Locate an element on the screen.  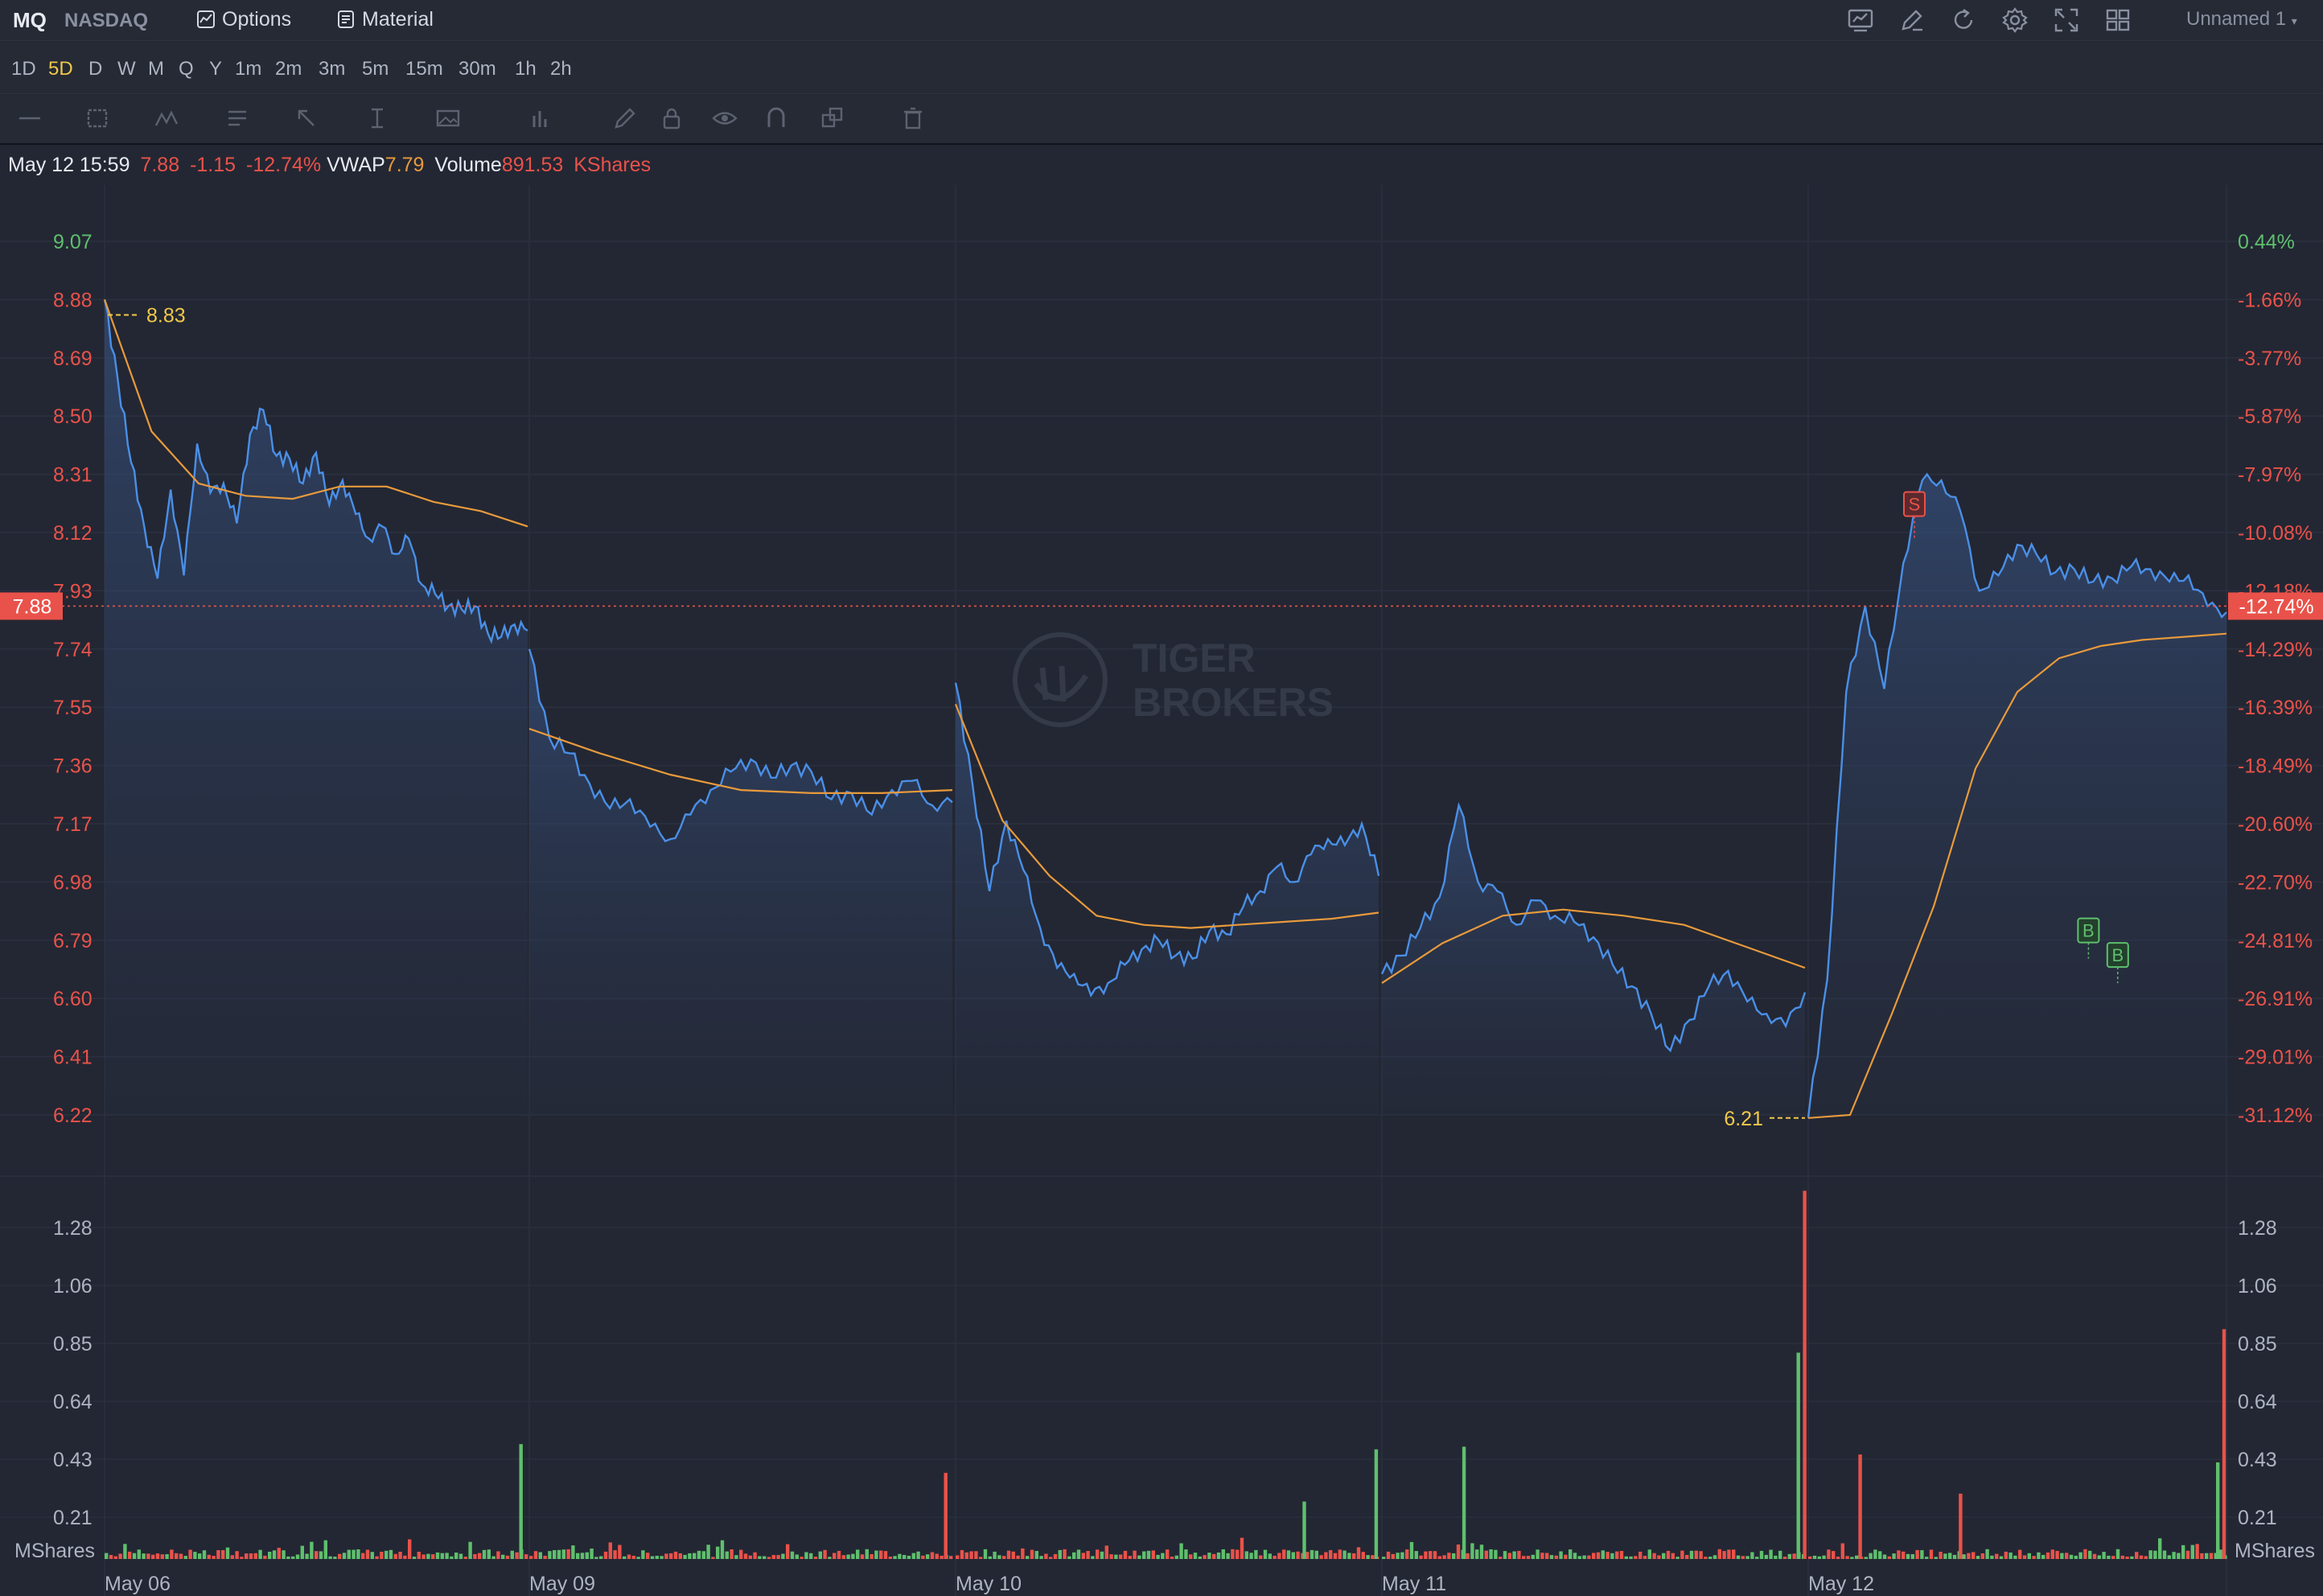
text-list-icon is located at coordinates (237, 118).